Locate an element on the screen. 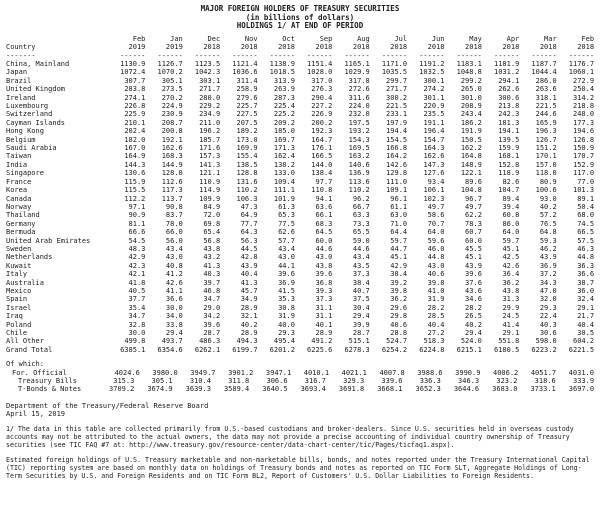  table-row-value: 64.3 is located at coordinates (249, 232).